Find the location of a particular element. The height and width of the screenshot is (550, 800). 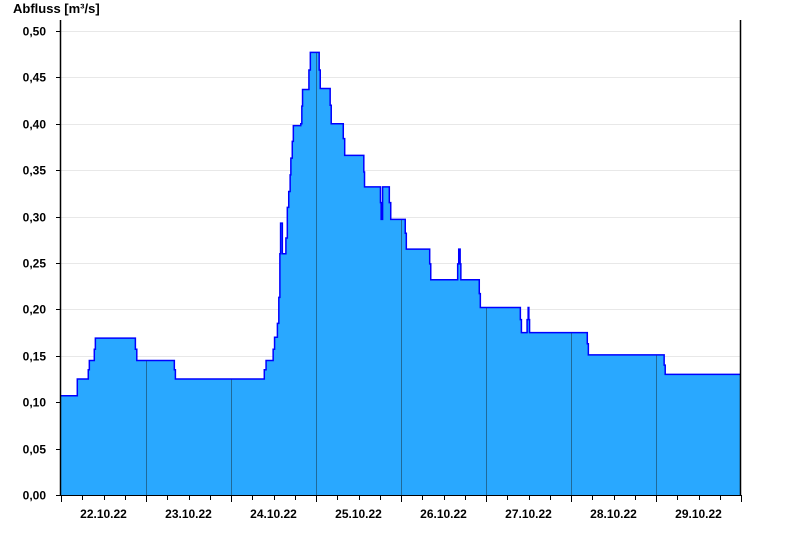

x-tick-label: 24.10.22 is located at coordinates (273, 514).